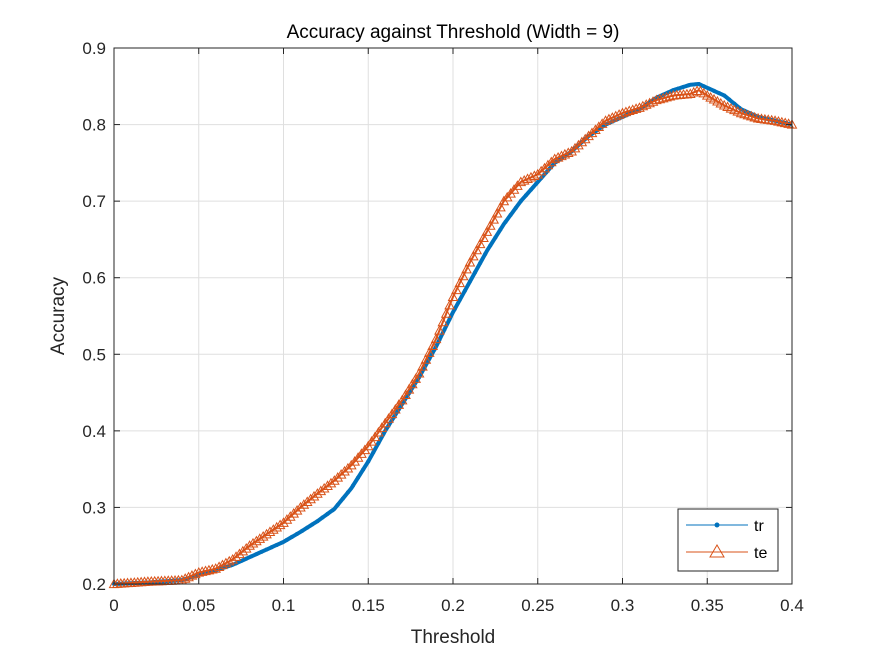  I want to click on x-tick-label: 0.1, so click(284, 605).